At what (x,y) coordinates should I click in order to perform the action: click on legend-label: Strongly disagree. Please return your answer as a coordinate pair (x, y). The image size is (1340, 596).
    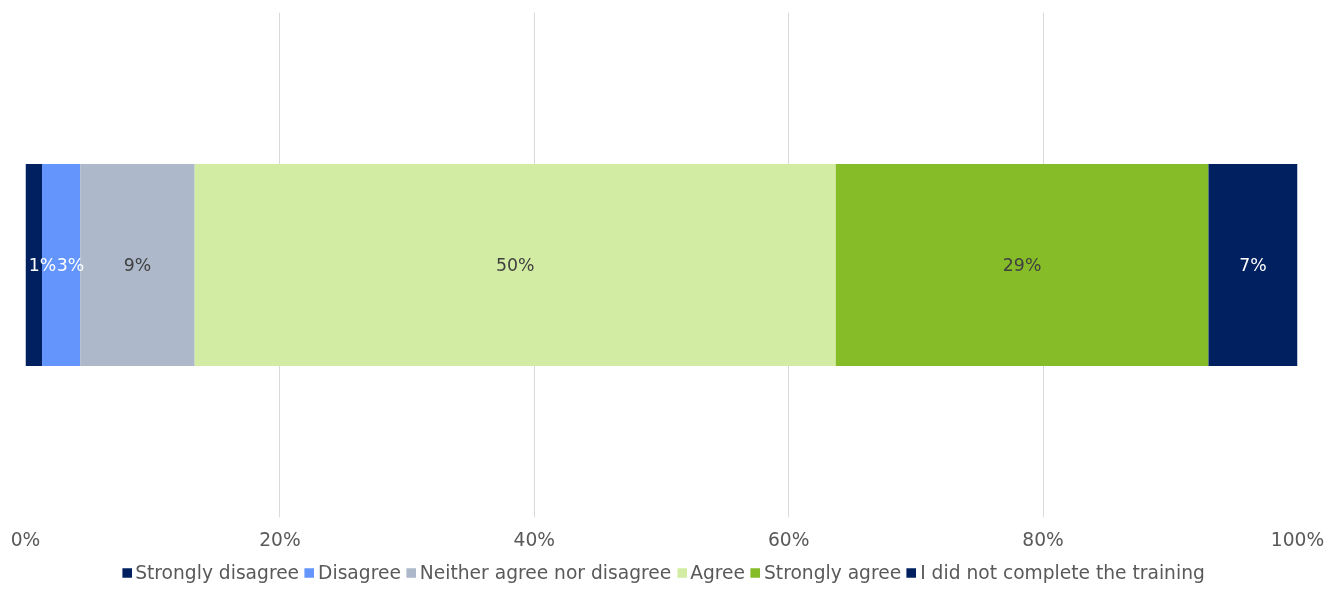
    Looking at the image, I should click on (217, 572).